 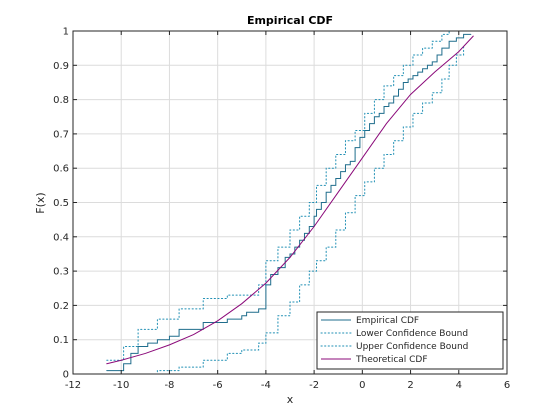 I want to click on x-tick-label: -6, so click(x=218, y=385).